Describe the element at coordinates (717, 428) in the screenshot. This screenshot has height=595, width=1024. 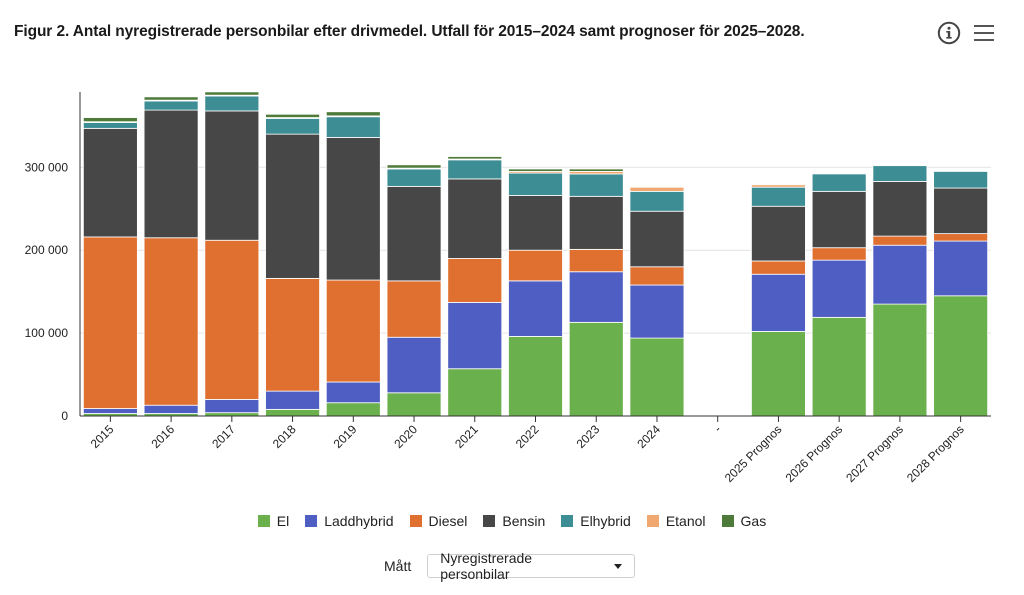
I see `x-tick-label: -` at that location.